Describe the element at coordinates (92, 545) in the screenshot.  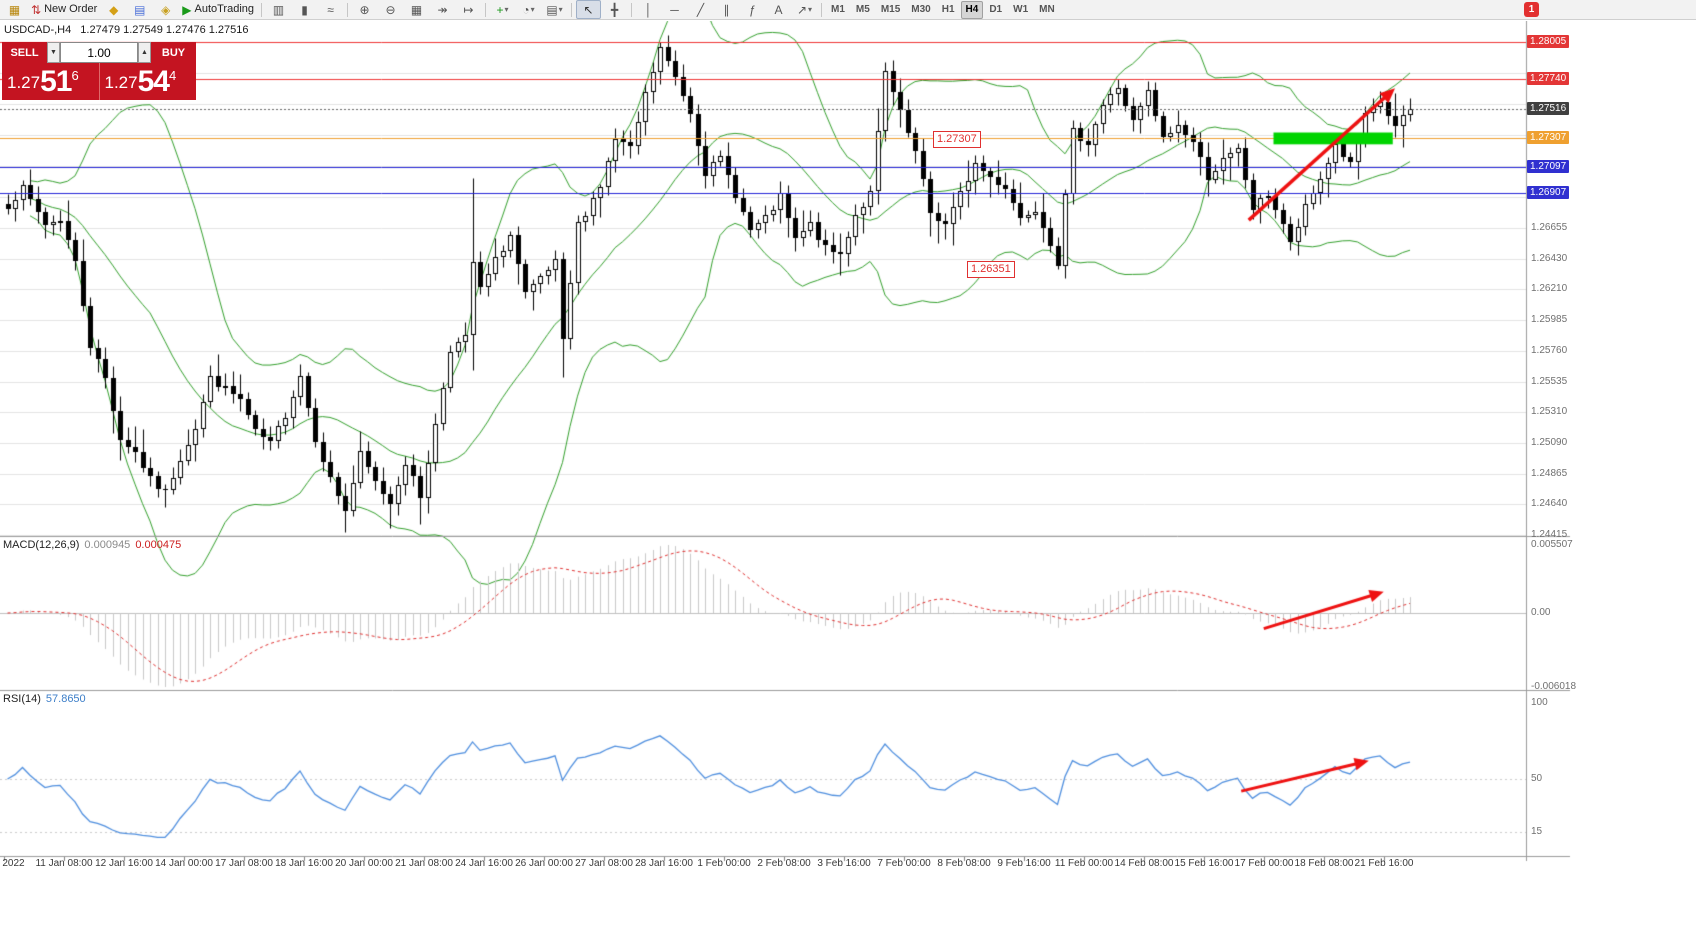
I see `macd-indicator-label: MACD(12,26,9) 0.000945 0.000475` at that location.